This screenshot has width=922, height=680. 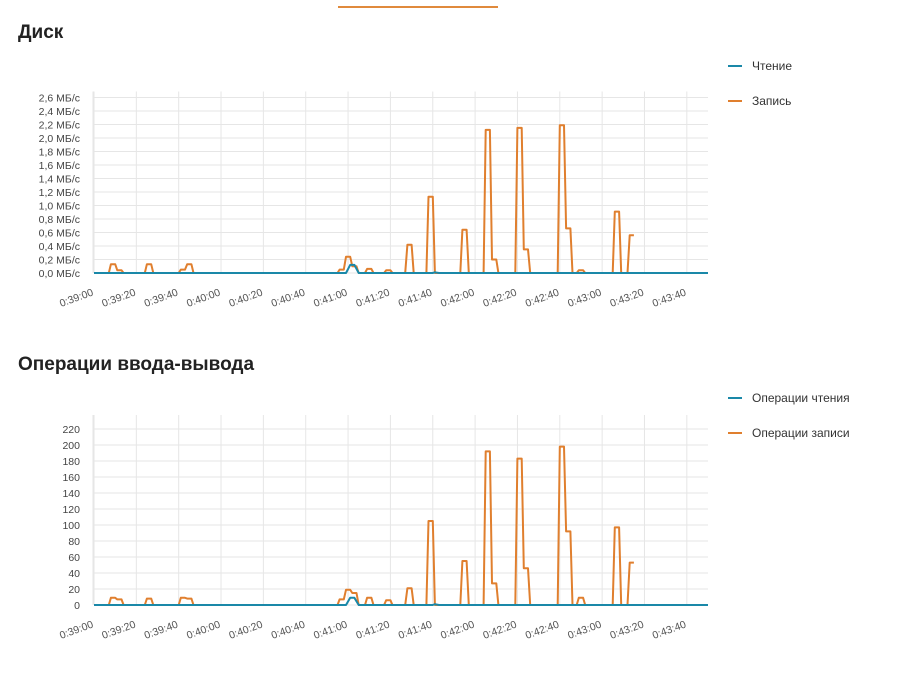 What do you see at coordinates (71, 430) in the screenshot?
I see `y-tick-label: 220` at bounding box center [71, 430].